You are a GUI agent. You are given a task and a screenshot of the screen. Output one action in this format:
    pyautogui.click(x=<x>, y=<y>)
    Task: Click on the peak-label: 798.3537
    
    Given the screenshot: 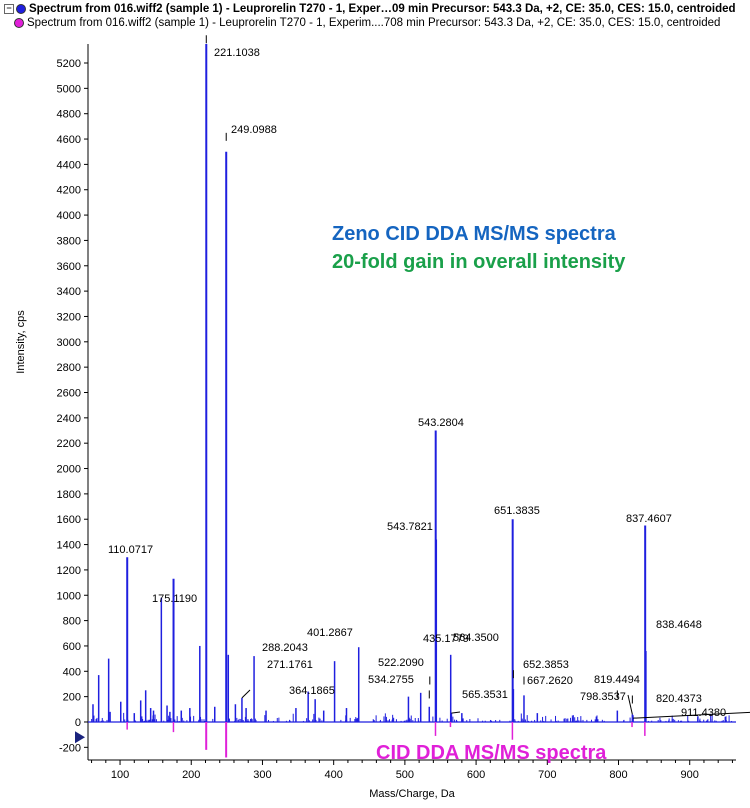 What is the action you would take?
    pyautogui.click(x=603, y=697)
    